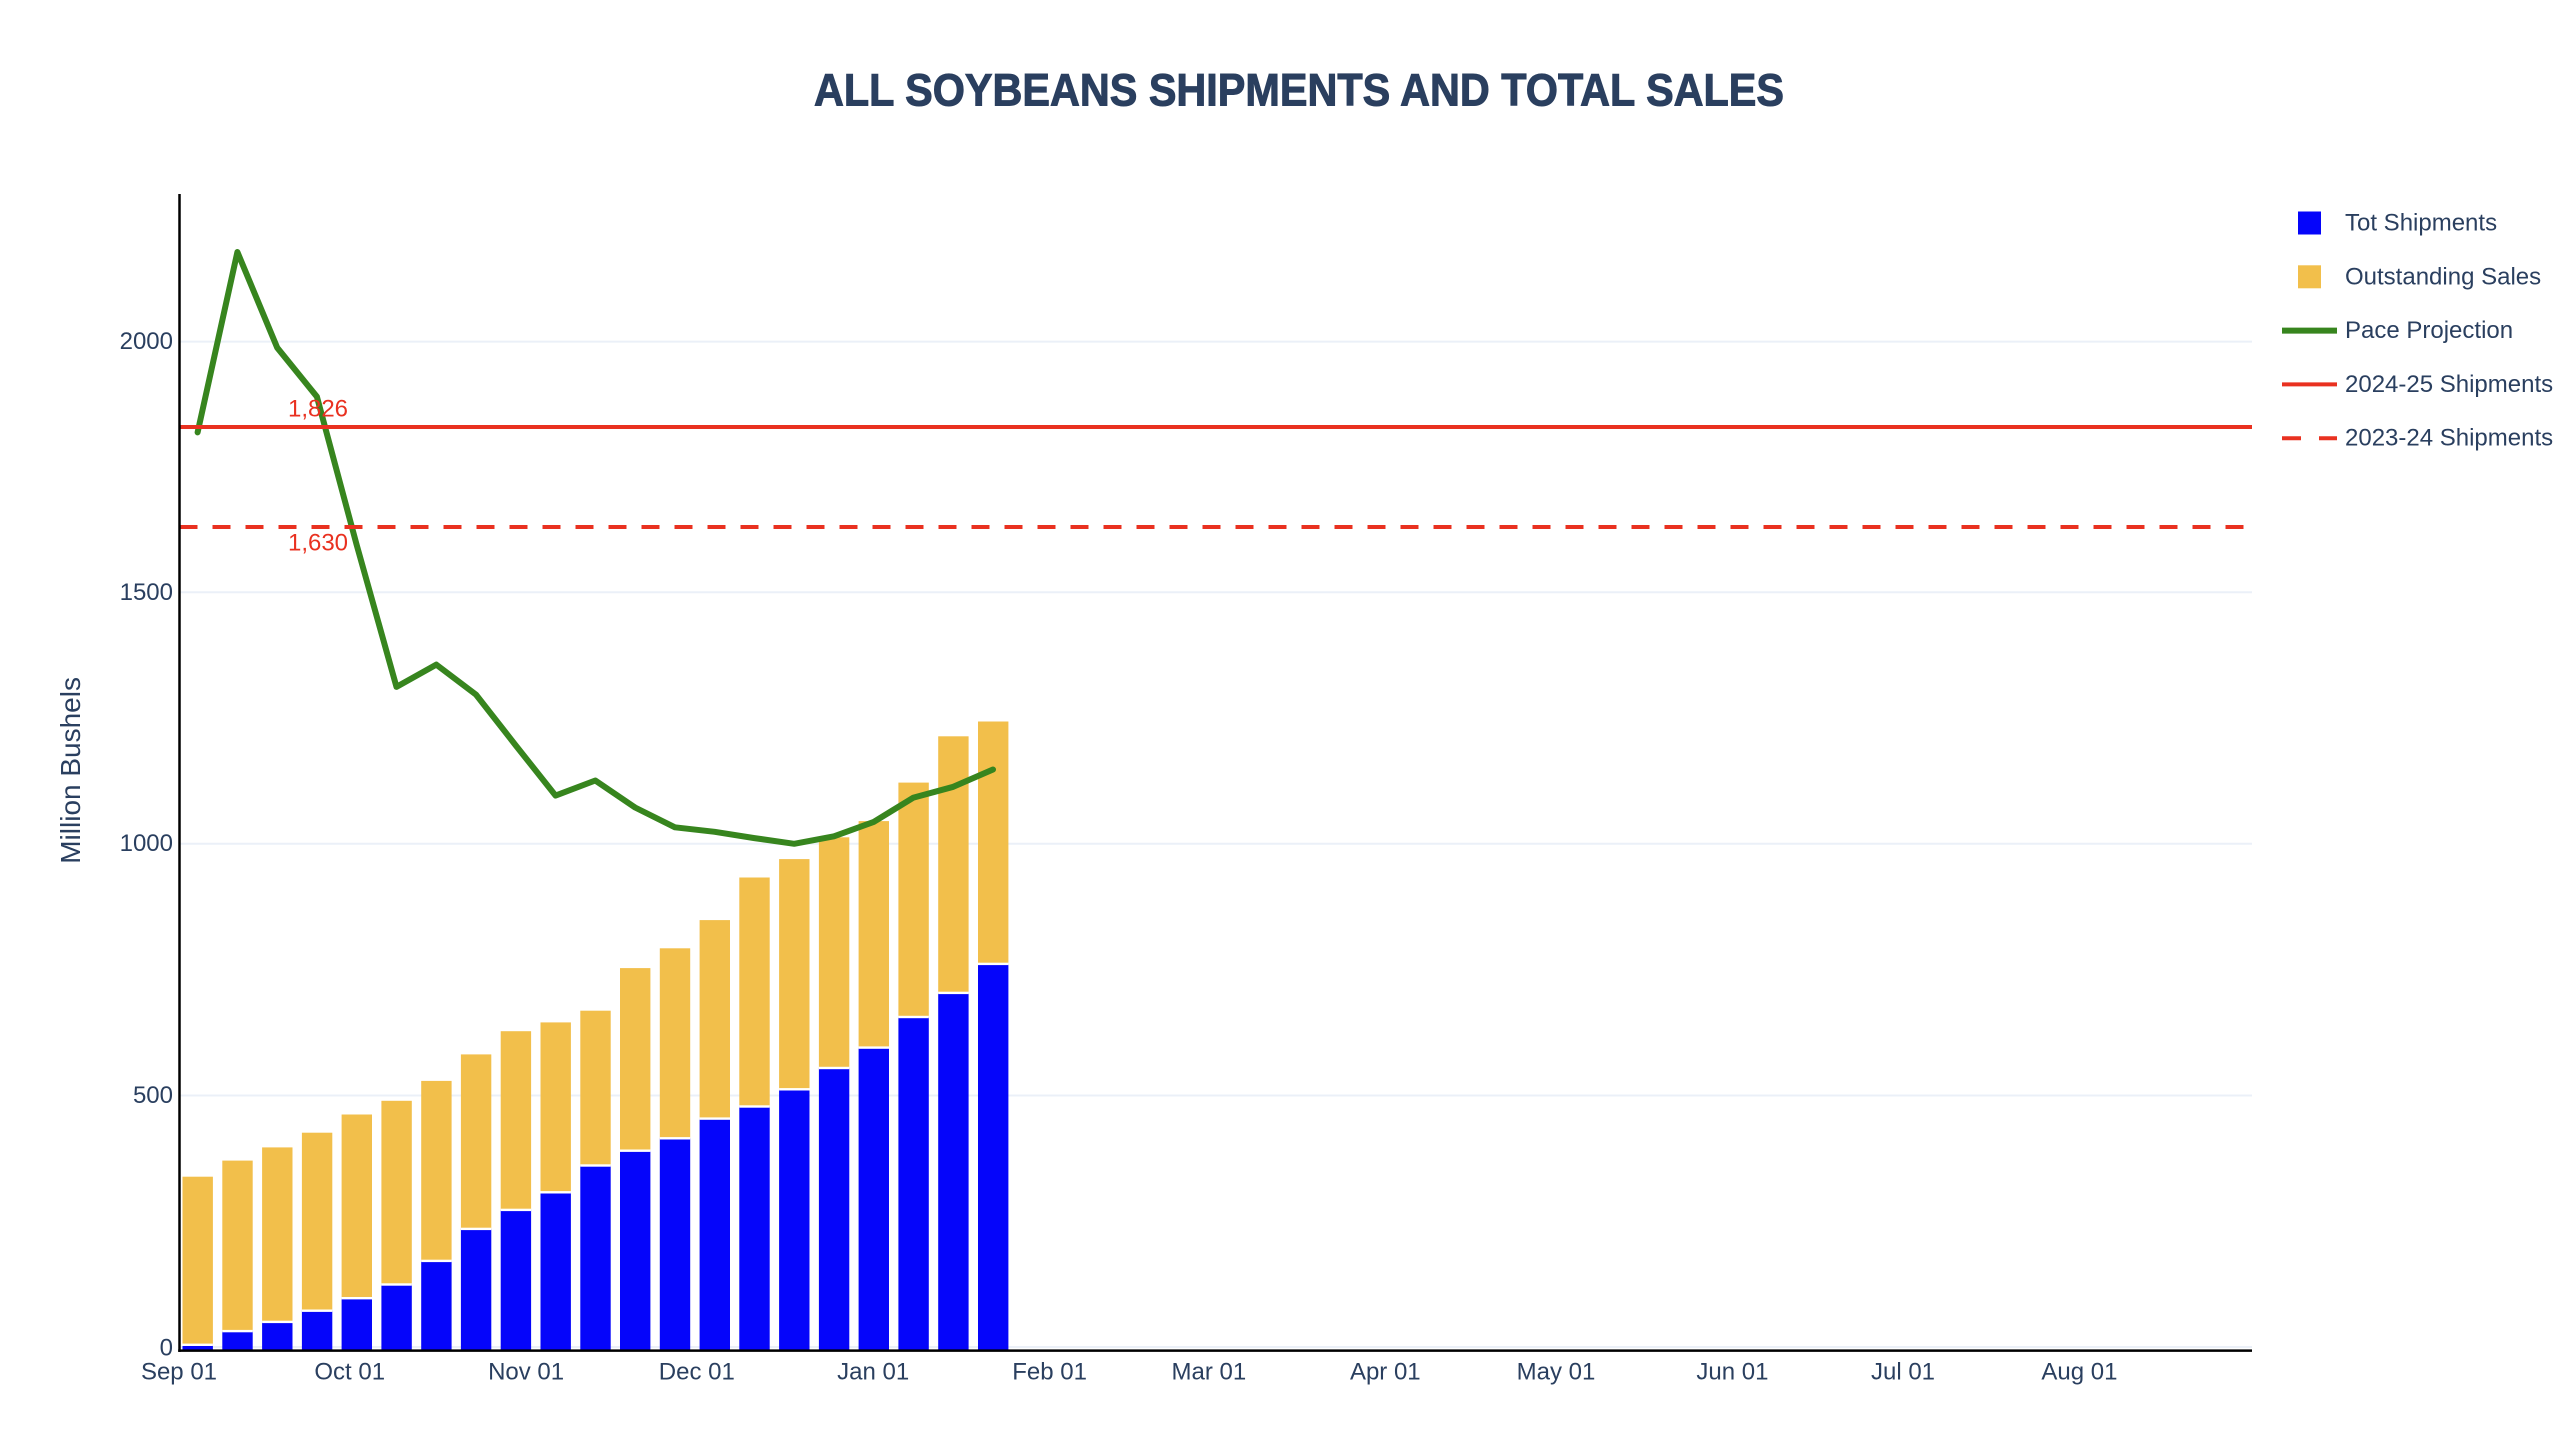 This screenshot has height=1451, width=2560. What do you see at coordinates (2449, 438) in the screenshot?
I see `svg-text: 2023-24 Shipments` at bounding box center [2449, 438].